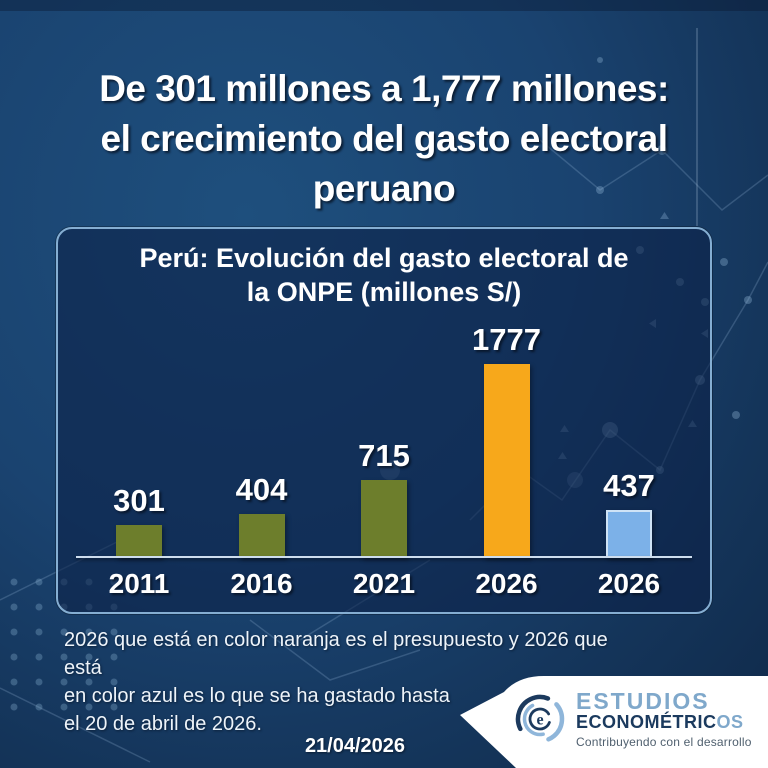  I want to click on bar-value-label: 1777, so click(506, 339).